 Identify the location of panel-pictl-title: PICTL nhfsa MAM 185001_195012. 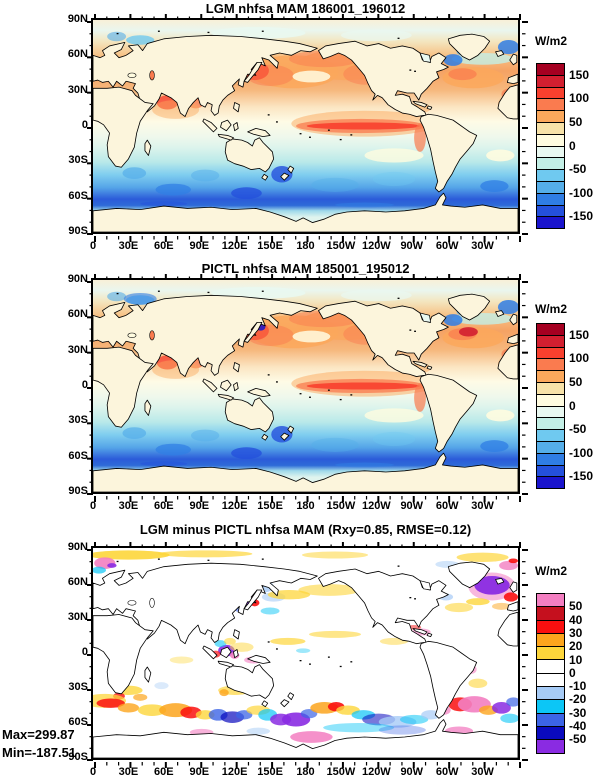
(305, 268).